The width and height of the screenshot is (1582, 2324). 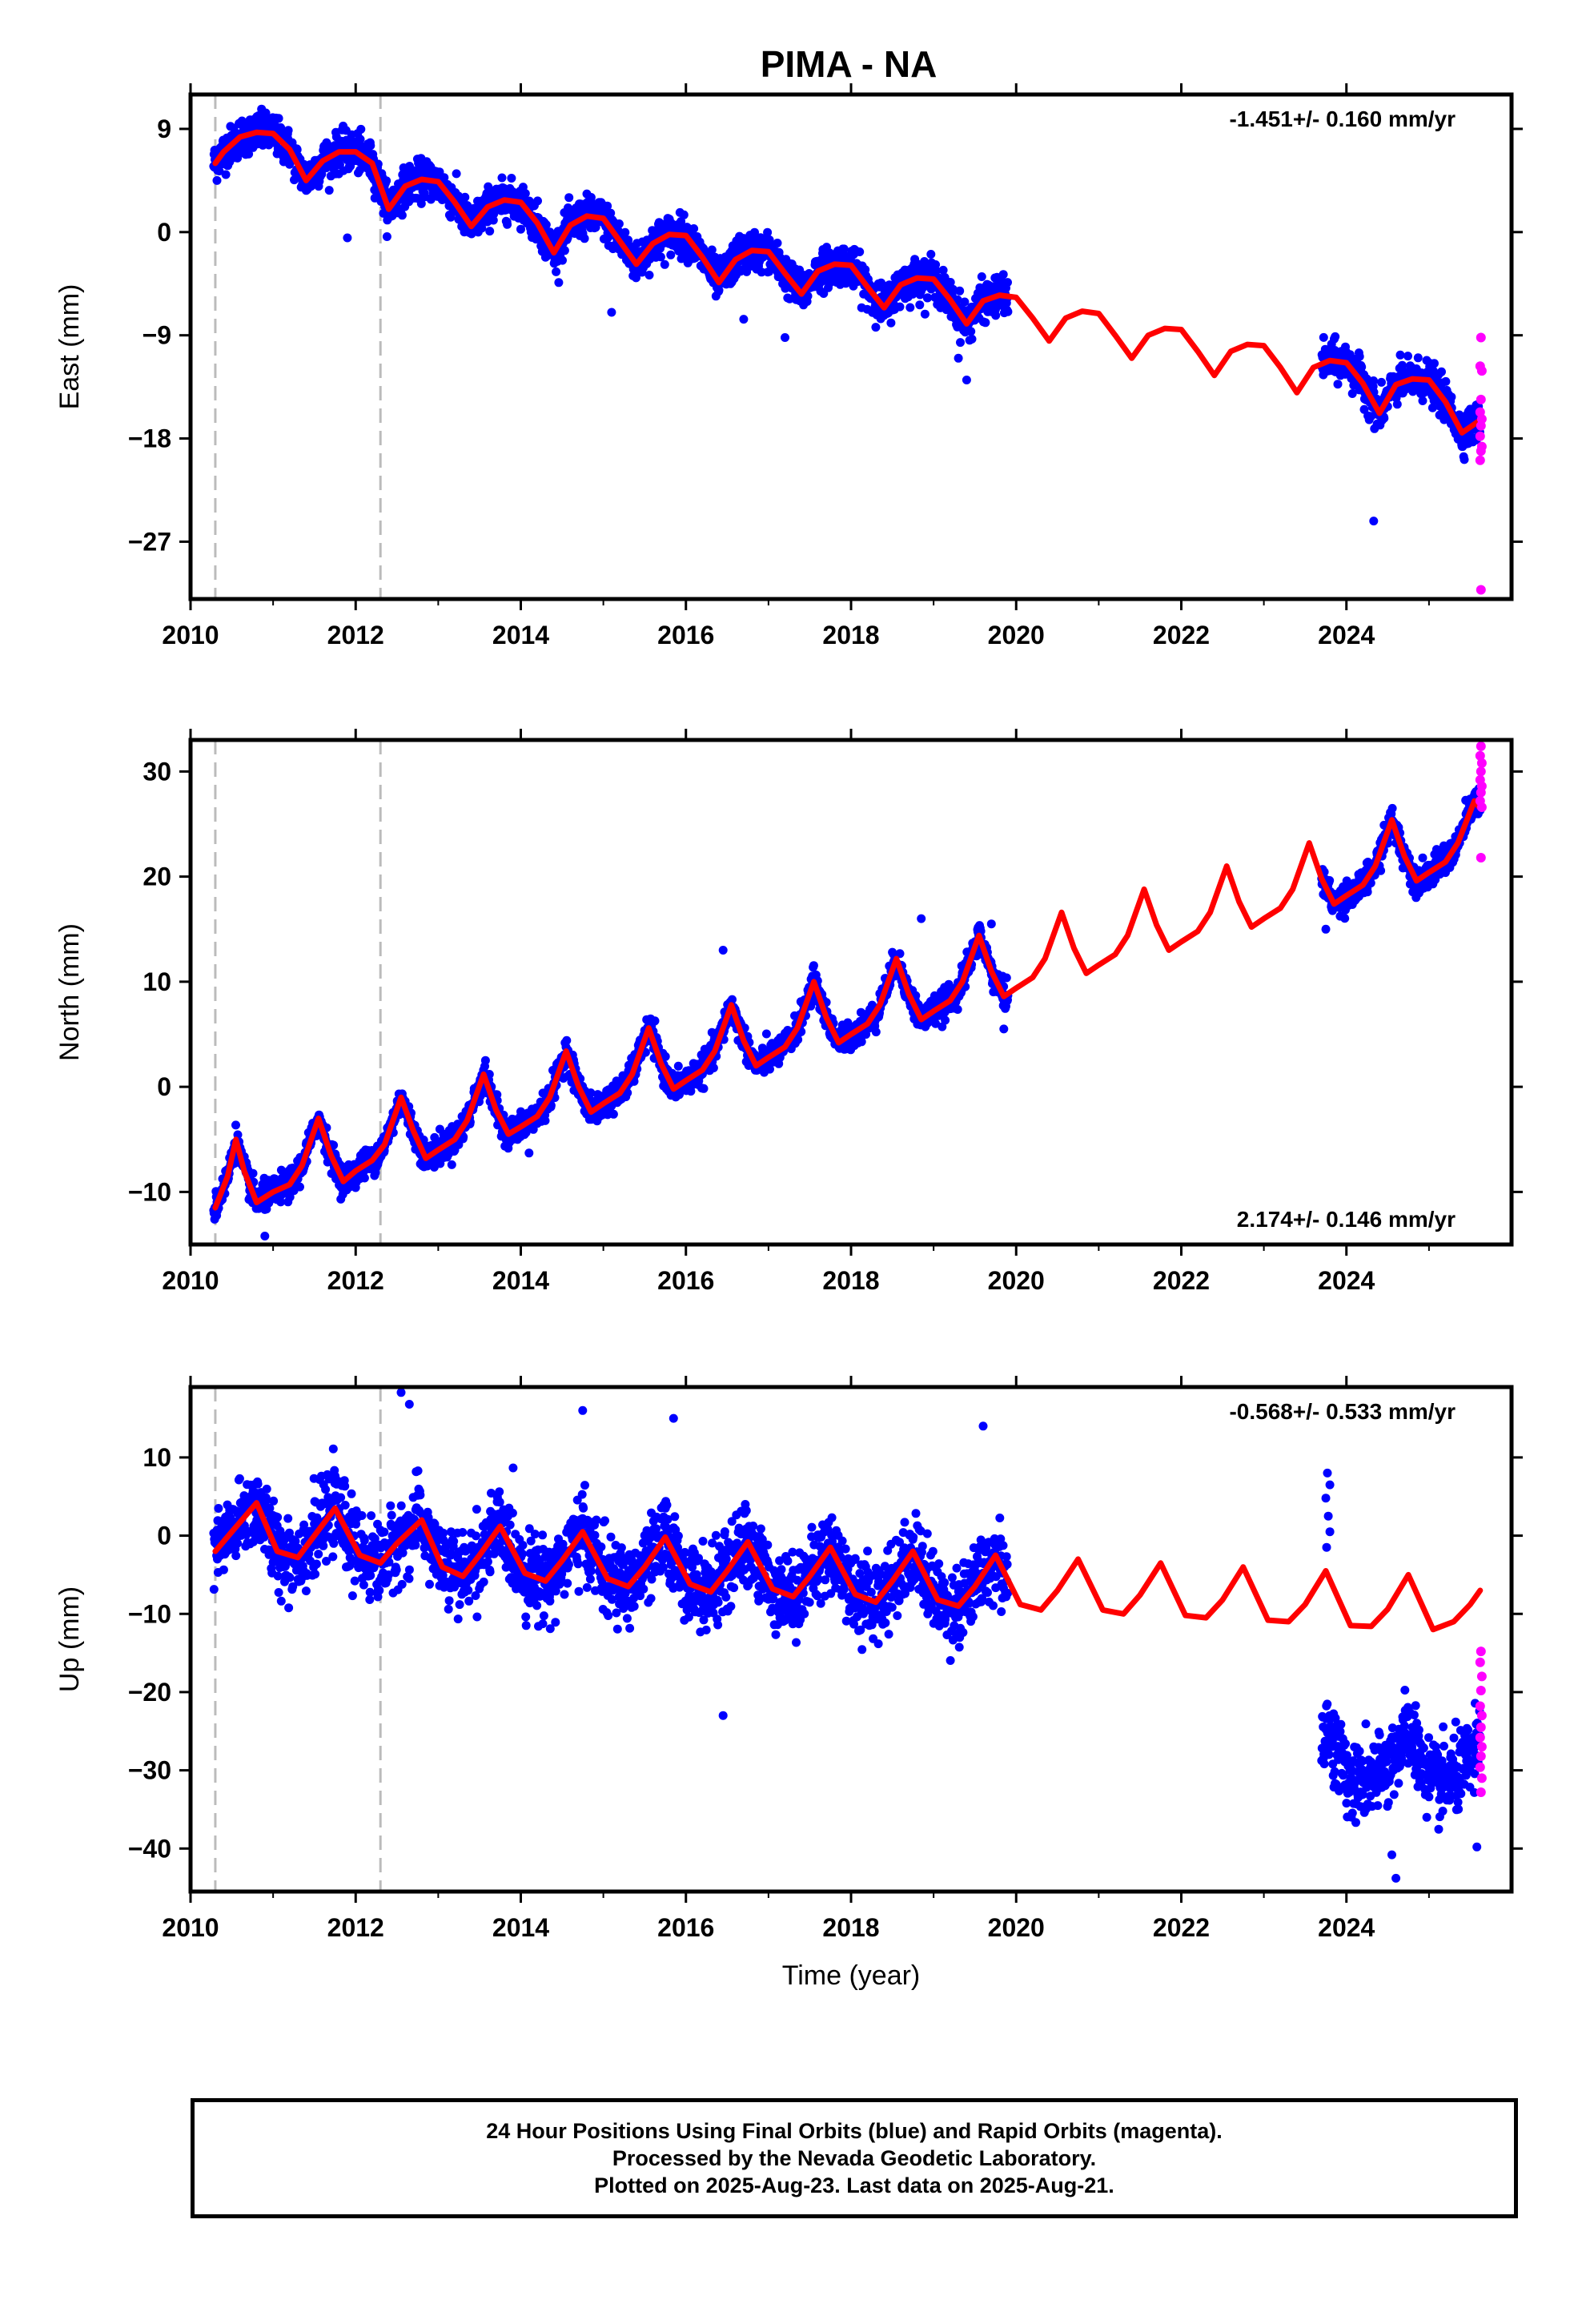 What do you see at coordinates (1342, 119) in the screenshot?
I see `rate-label: -1.451+/- 0.160 mm/yr` at bounding box center [1342, 119].